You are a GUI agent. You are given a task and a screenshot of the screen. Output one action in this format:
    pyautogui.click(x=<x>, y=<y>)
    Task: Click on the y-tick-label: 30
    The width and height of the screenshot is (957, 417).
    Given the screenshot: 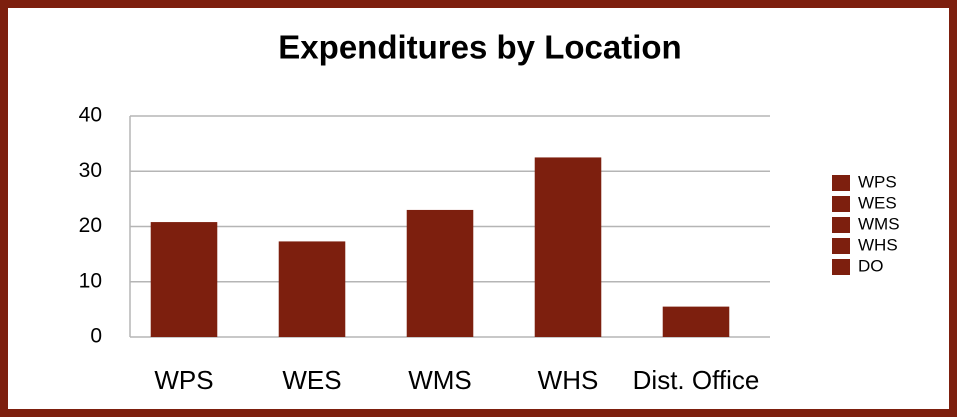 What is the action you would take?
    pyautogui.click(x=90, y=170)
    